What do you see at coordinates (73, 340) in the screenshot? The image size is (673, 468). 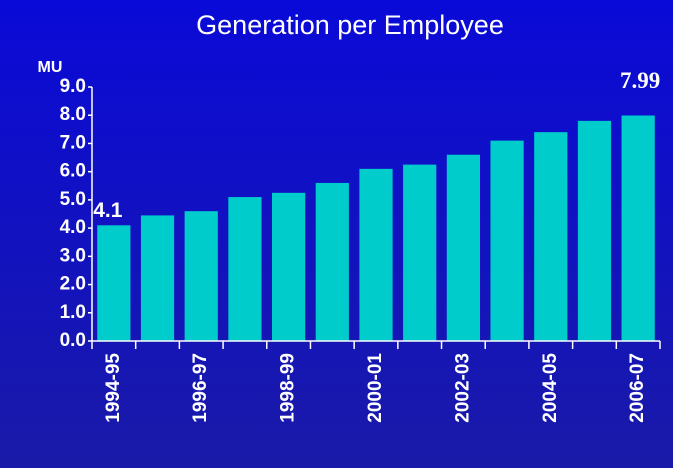 I see `y-tick-label: 0.0` at bounding box center [73, 340].